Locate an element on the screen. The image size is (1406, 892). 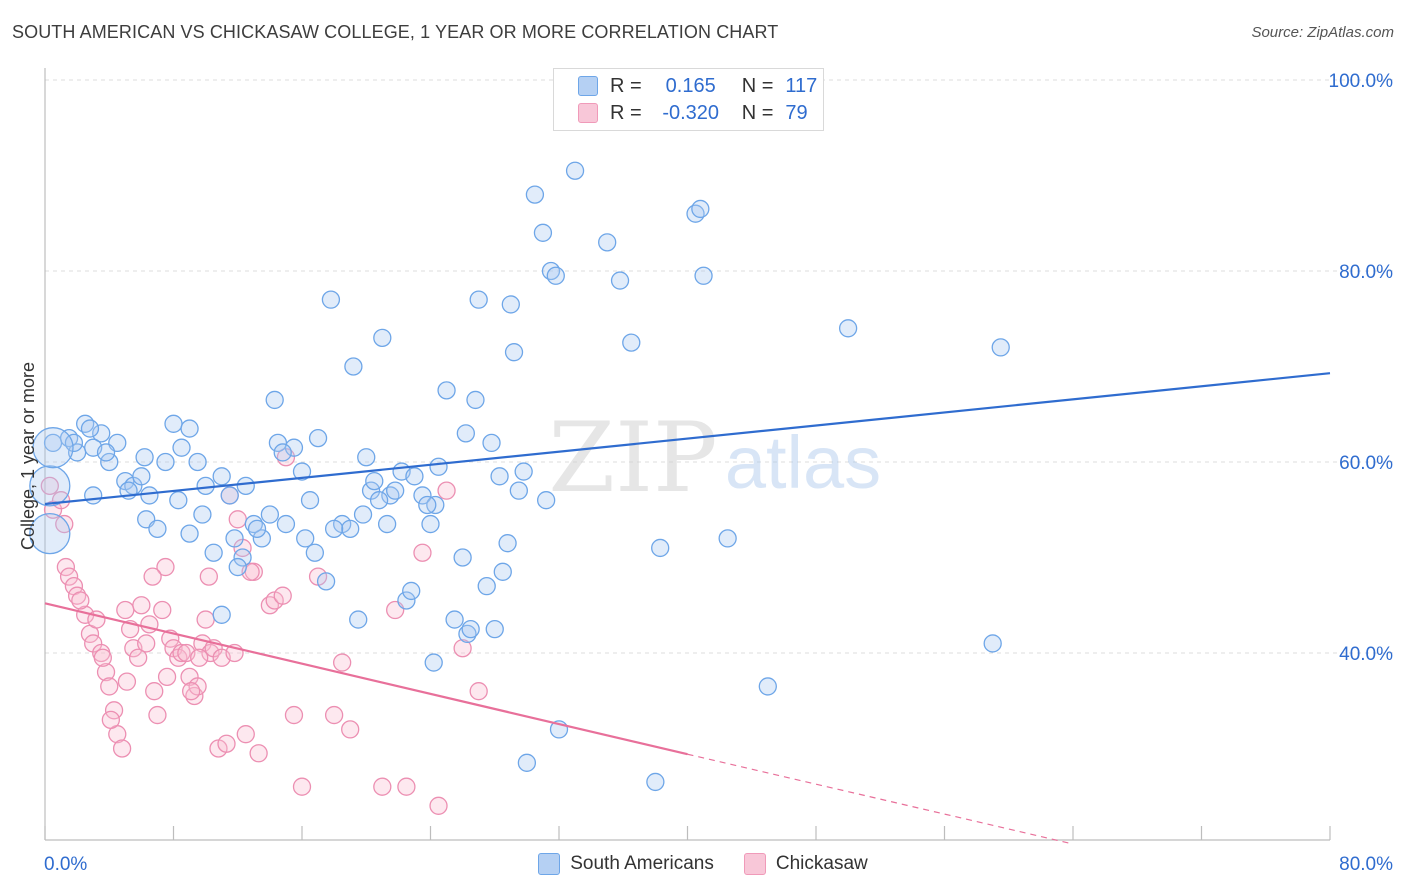
legend-row-south-americans: R = 0.165 N = 117 is located at coordinates (697, 86).